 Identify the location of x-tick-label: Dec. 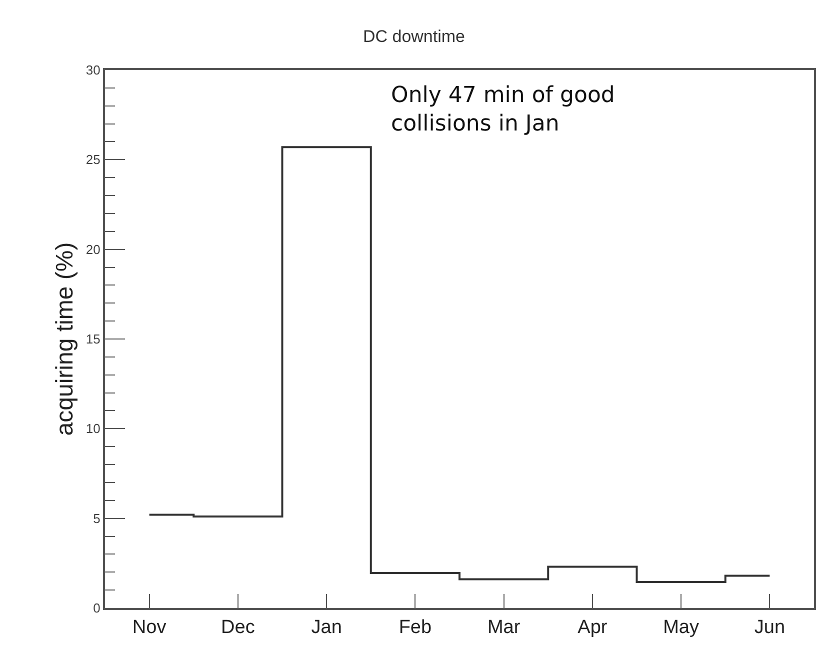
(238, 627).